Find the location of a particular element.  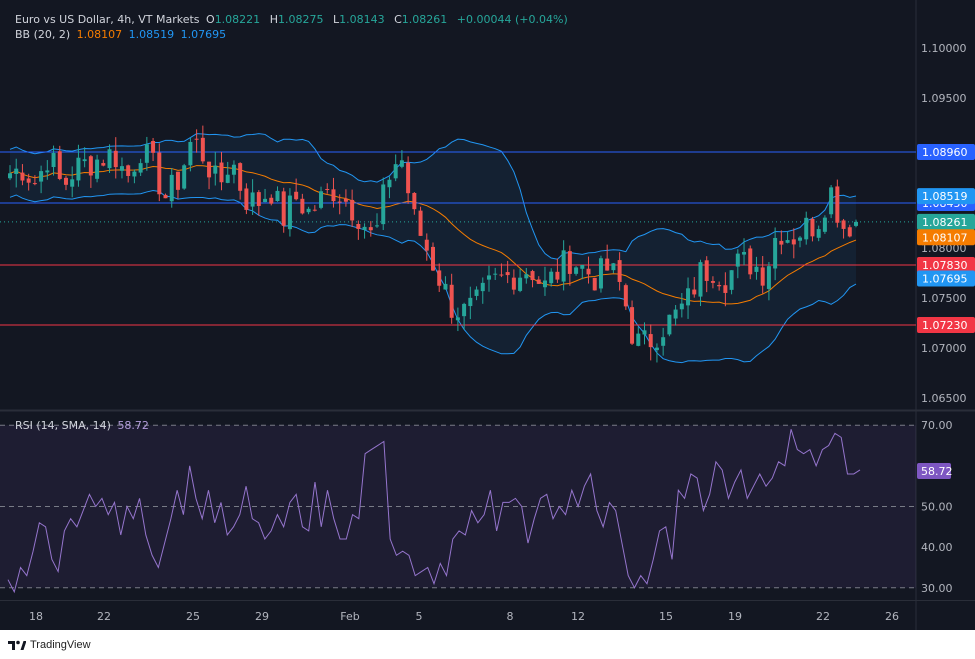

bb-basis-value: 1.08107 is located at coordinates (99, 34).